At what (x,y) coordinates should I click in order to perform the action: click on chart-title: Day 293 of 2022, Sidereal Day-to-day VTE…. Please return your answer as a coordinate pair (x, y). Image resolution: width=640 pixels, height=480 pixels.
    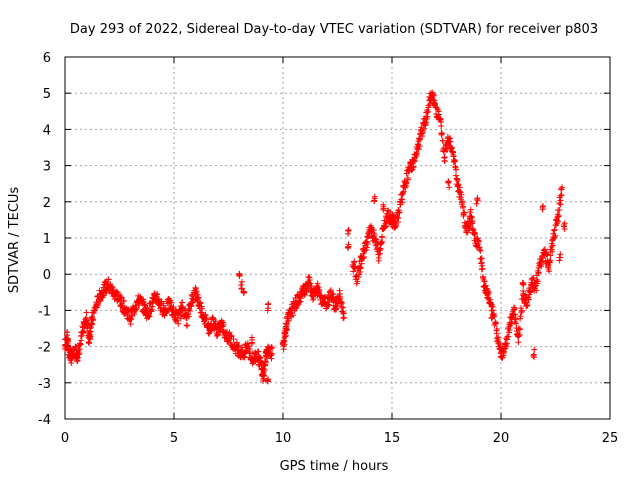
    Looking at the image, I should click on (334, 29).